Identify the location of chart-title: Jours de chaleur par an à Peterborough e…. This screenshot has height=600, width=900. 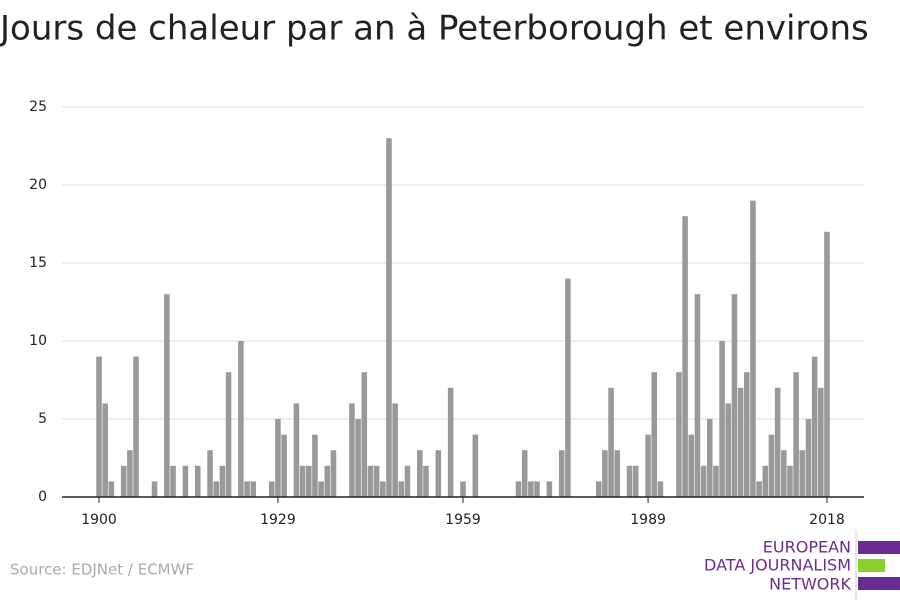
(434, 29).